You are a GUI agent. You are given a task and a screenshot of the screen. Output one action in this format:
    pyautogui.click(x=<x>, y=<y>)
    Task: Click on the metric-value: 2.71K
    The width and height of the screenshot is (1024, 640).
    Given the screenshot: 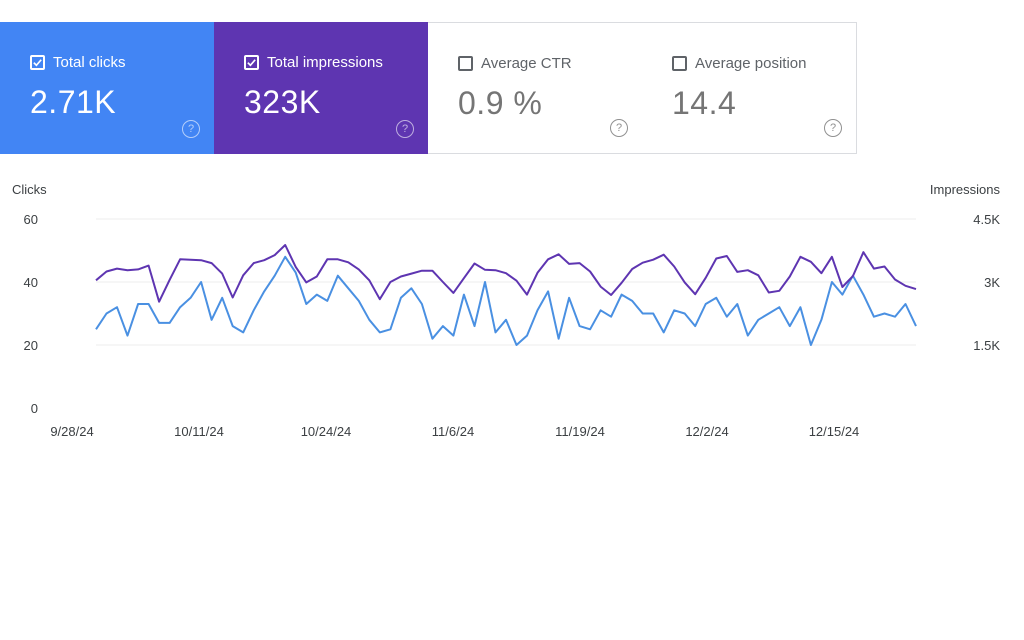 What is the action you would take?
    pyautogui.click(x=73, y=102)
    